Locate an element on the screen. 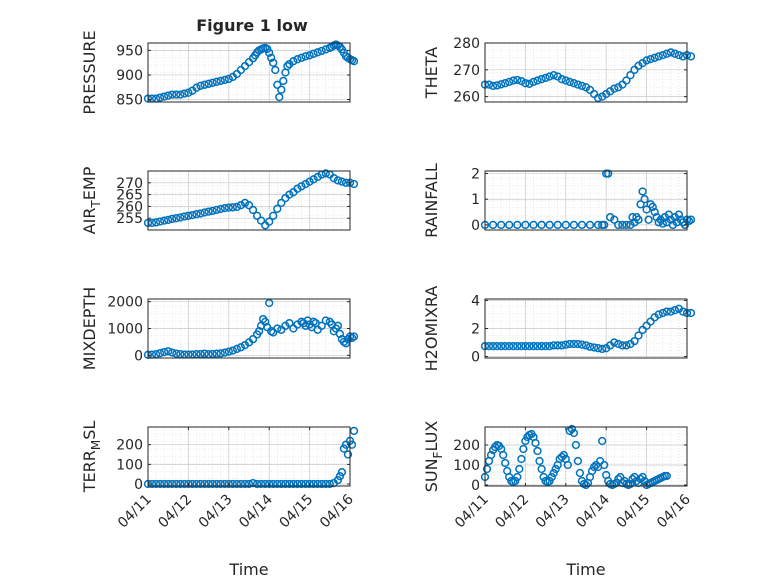 The image size is (778, 583). figure-title: Figure 1 low is located at coordinates (252, 25).